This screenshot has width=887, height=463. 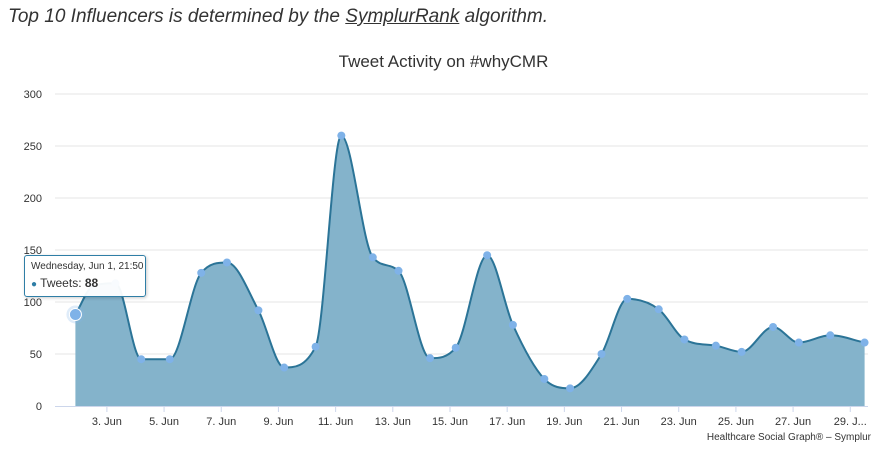 What do you see at coordinates (61, 283) in the screenshot?
I see `tooltip-series-label: Tweets:` at bounding box center [61, 283].